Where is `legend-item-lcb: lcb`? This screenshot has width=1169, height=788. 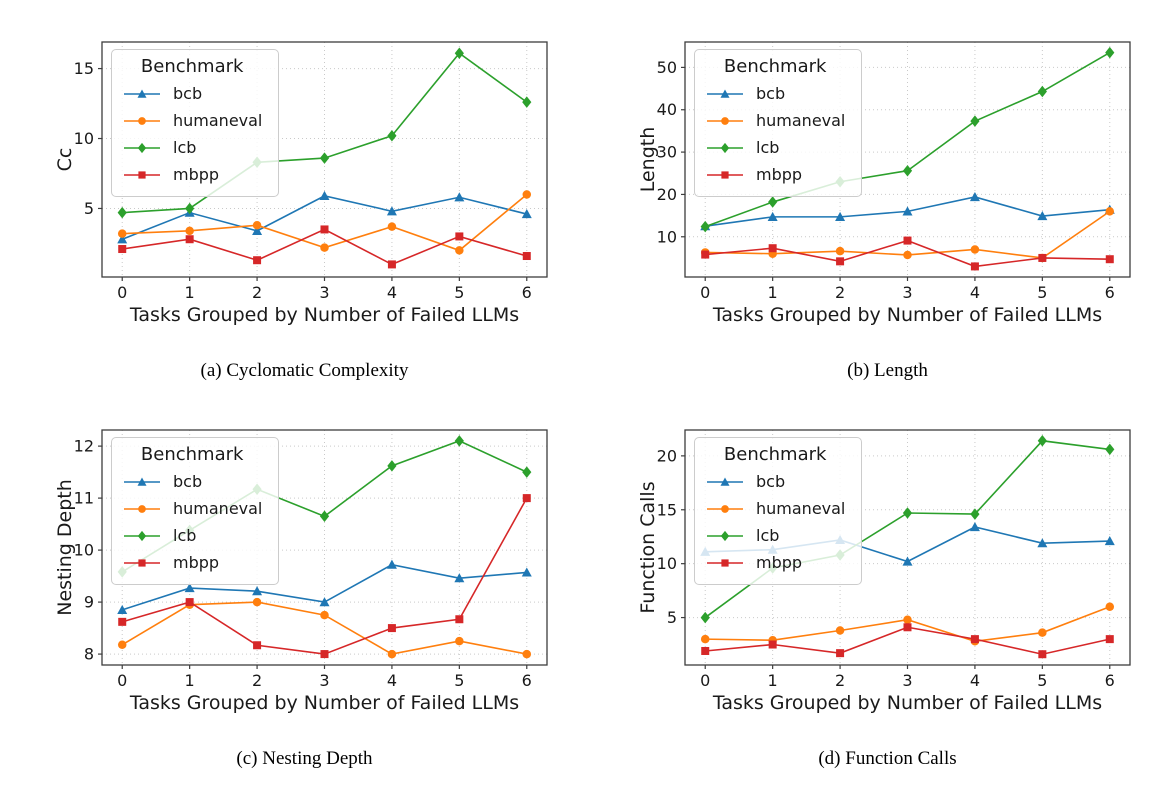
legend-item-lcb: lcb is located at coordinates (192, 535).